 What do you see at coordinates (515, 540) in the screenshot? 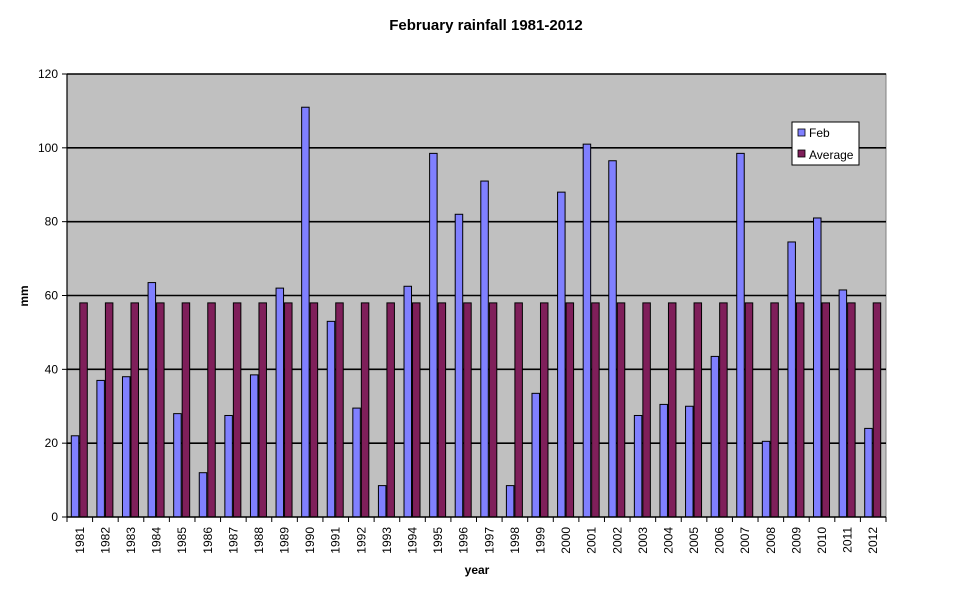
I see `x-tick-label: 1998` at bounding box center [515, 540].